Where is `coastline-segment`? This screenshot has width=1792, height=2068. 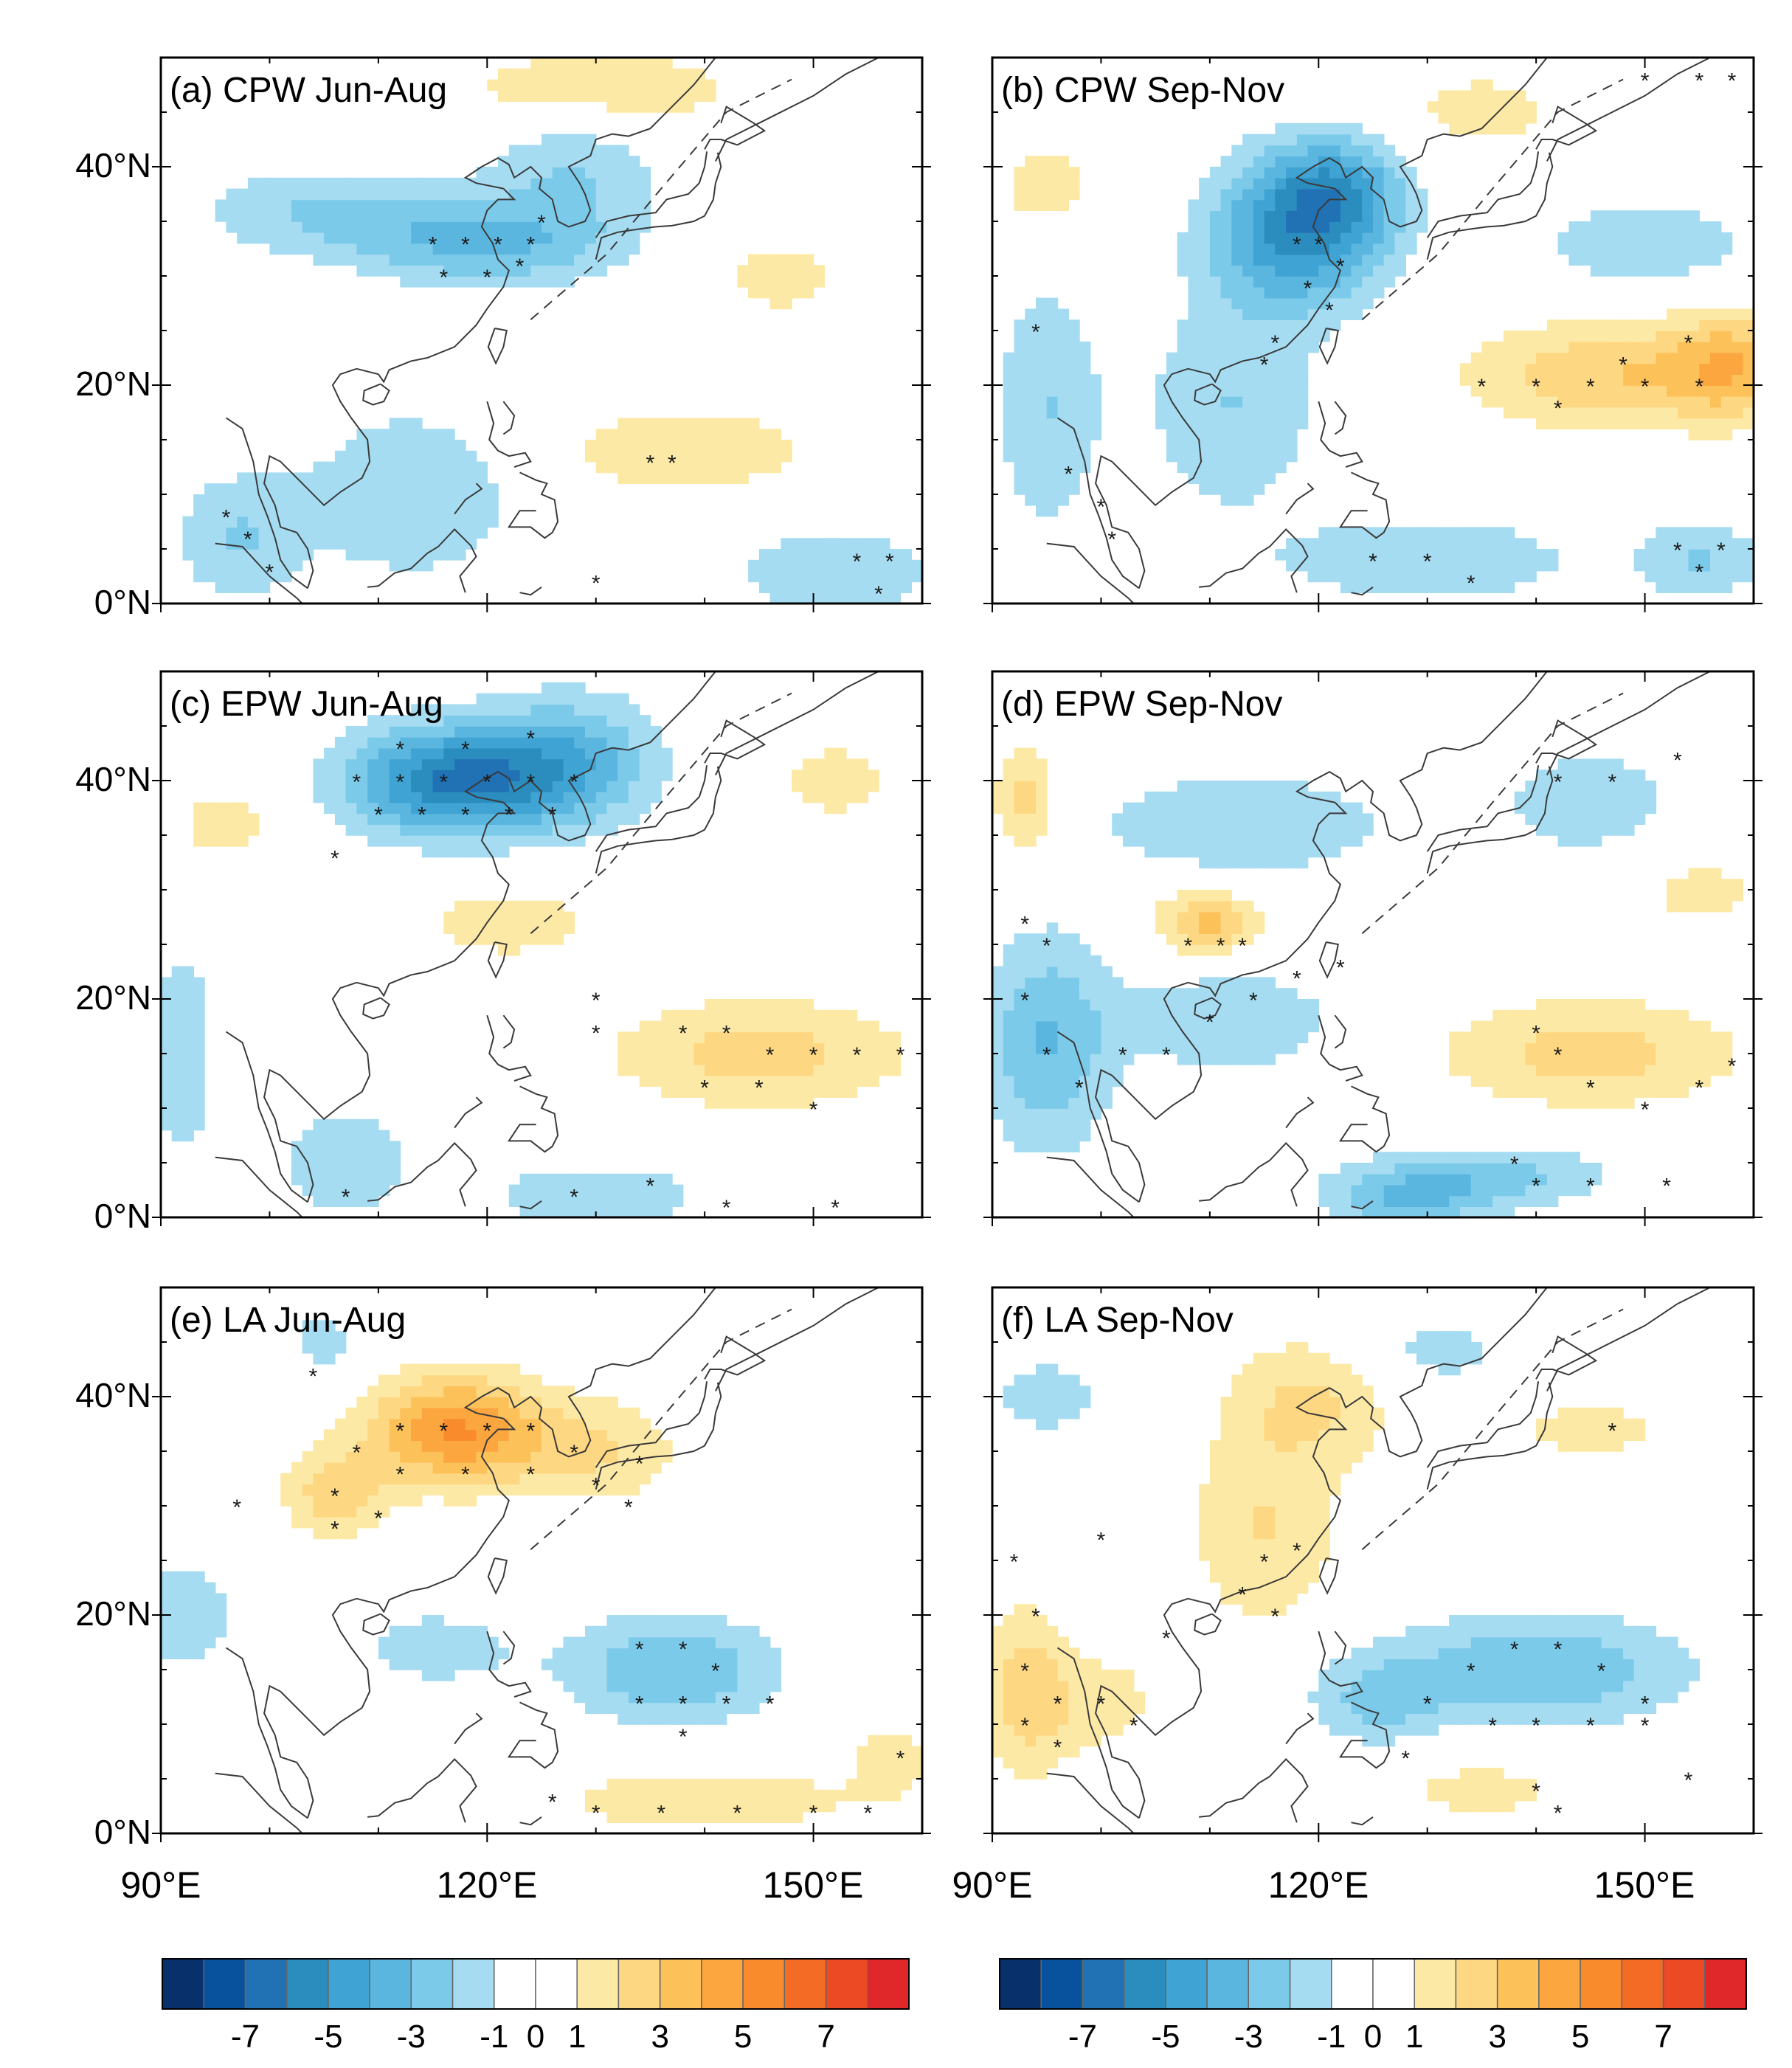
coastline-segment is located at coordinates (1364, 1119).